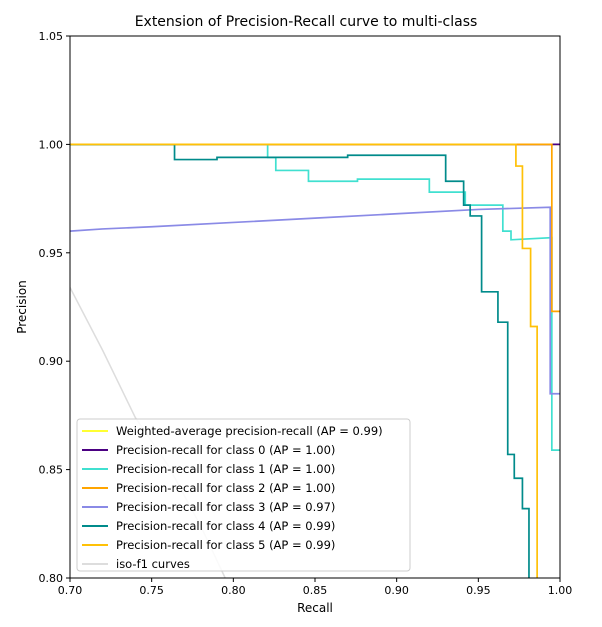 The image size is (602, 627). What do you see at coordinates (225, 545) in the screenshot?
I see `legend-entry: Precision-recall for class 5 (AP = 0.99)` at bounding box center [225, 545].